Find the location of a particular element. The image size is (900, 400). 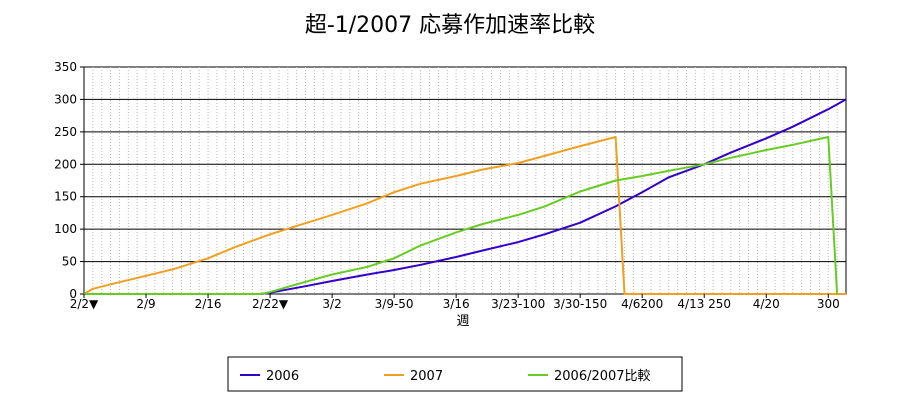

legend-box is located at coordinates (455, 374).